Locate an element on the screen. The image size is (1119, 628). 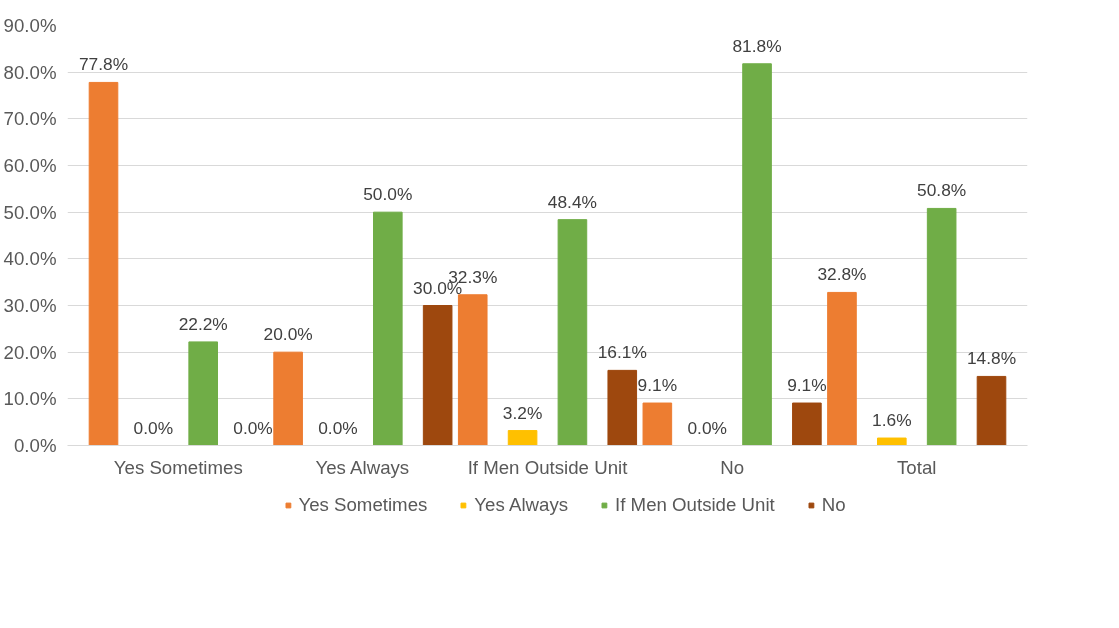
data-label: 20.0% is located at coordinates (288, 334).